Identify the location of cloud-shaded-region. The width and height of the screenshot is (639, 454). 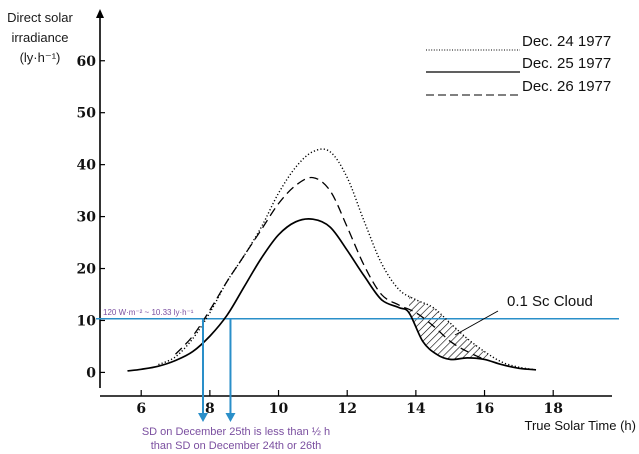
(448, 328).